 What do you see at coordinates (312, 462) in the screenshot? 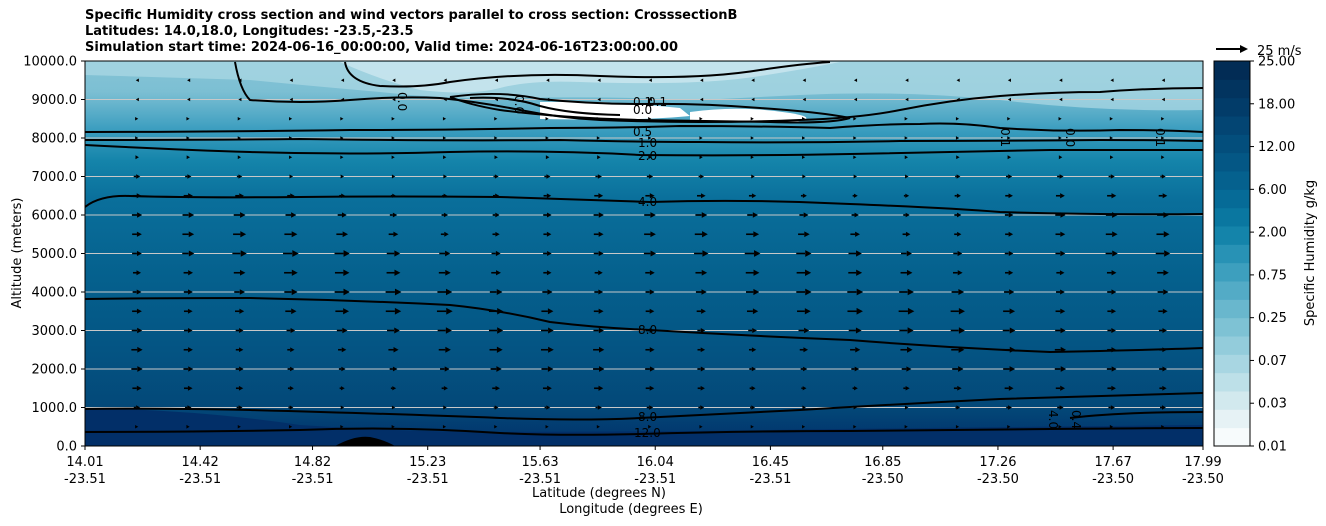
I see `x-tick-label-lat: 14.82` at bounding box center [312, 462].